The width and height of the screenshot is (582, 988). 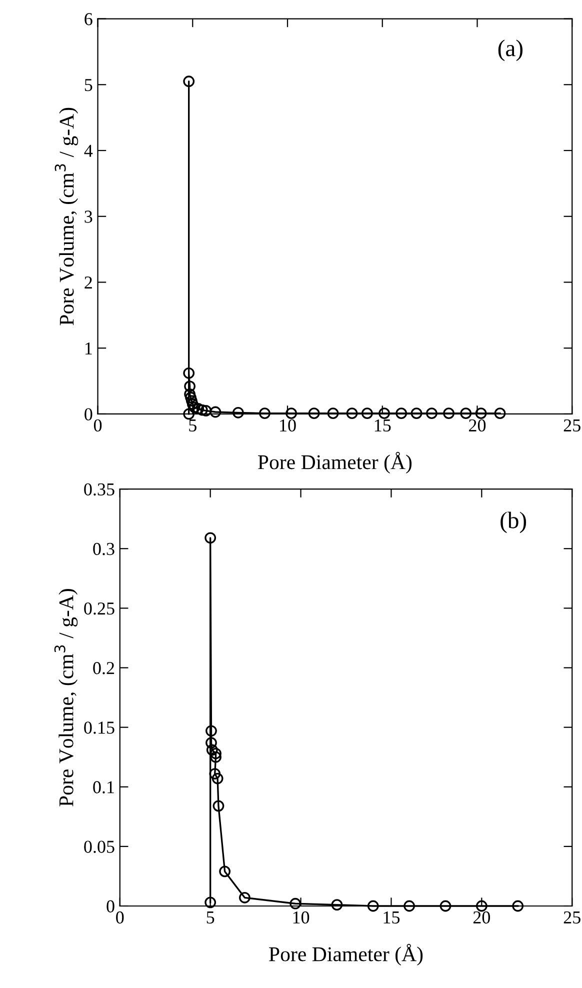 What do you see at coordinates (513, 523) in the screenshot?
I see `annotation: (b)` at bounding box center [513, 523].